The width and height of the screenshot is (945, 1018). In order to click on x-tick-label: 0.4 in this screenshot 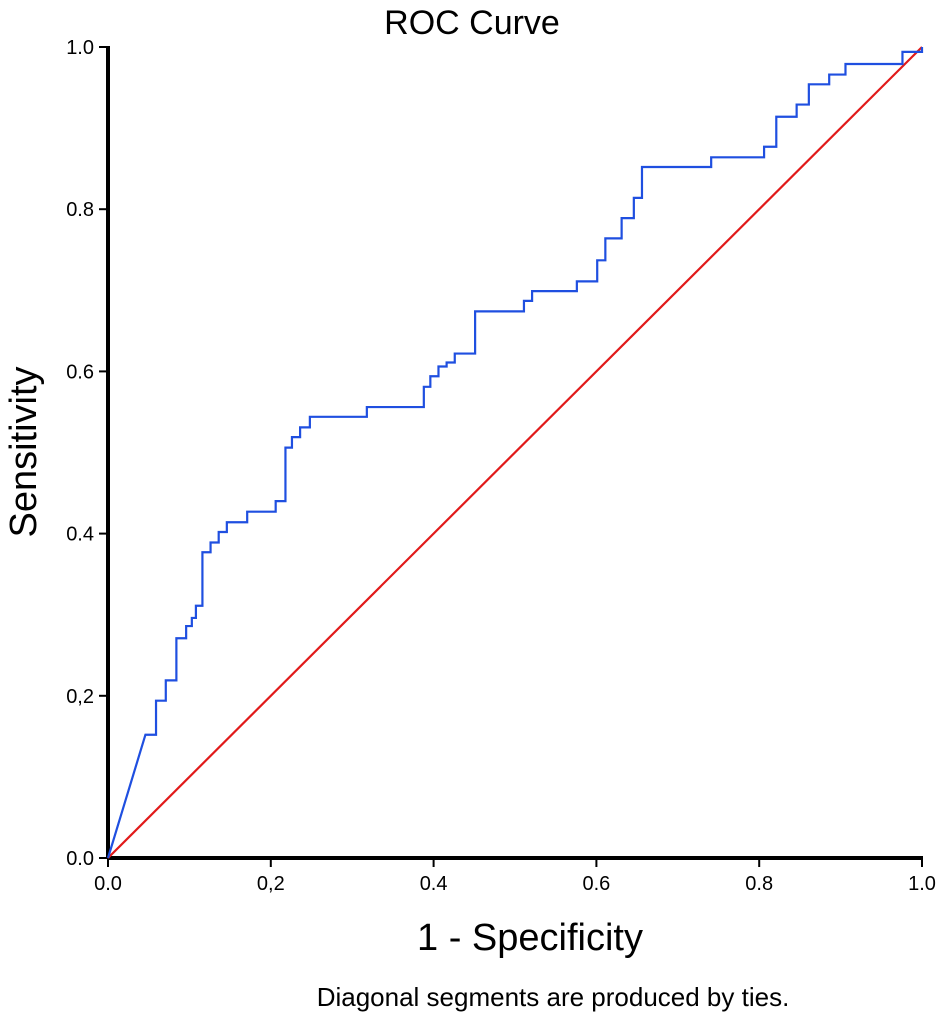, I will do `click(434, 884)`.